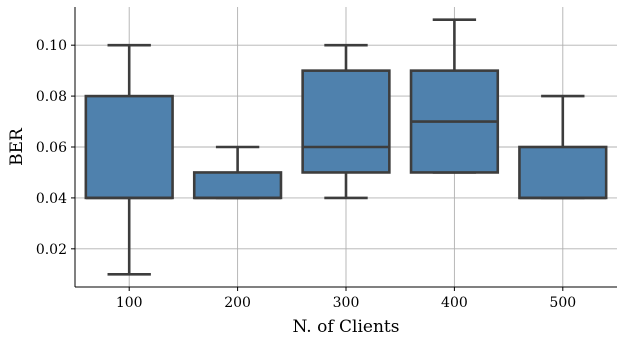 The height and width of the screenshot is (337, 618). What do you see at coordinates (129, 303) in the screenshot?
I see `x-tick-label: 100` at bounding box center [129, 303].